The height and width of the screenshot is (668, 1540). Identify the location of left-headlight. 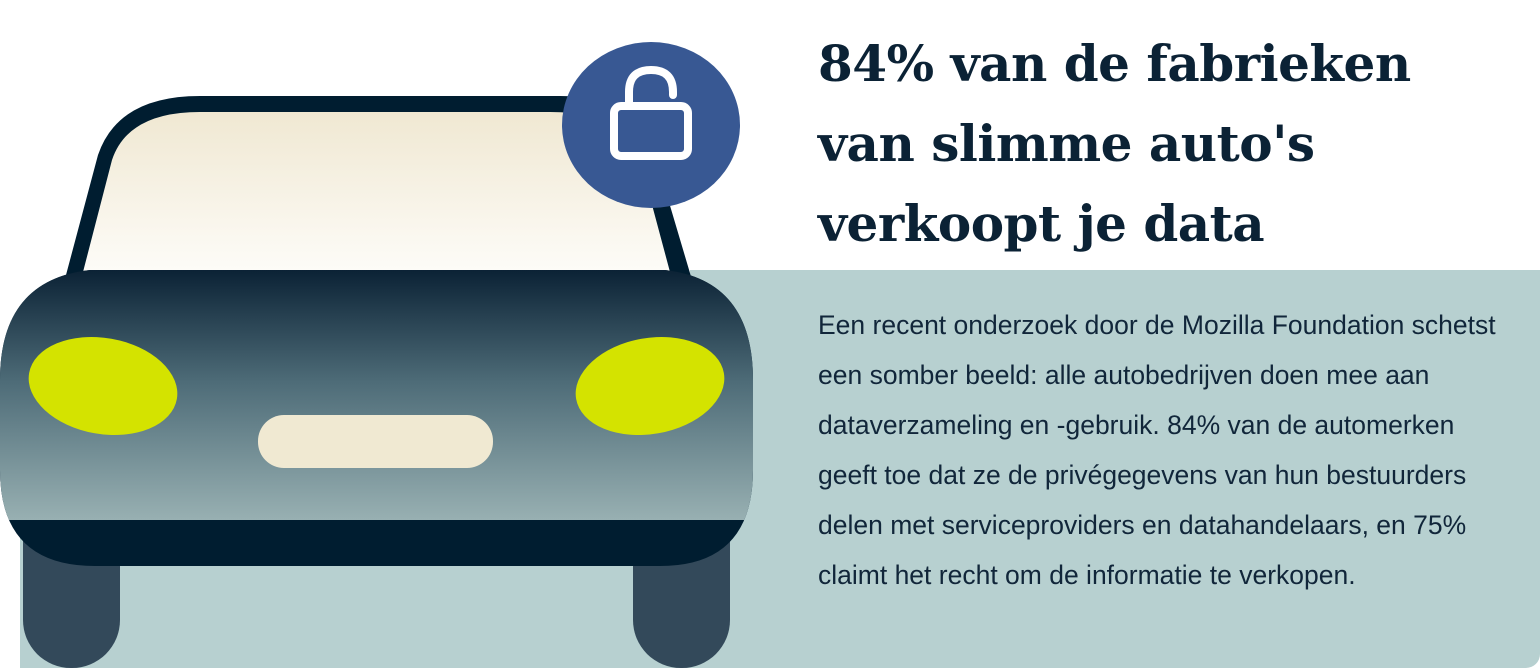
(103, 386).